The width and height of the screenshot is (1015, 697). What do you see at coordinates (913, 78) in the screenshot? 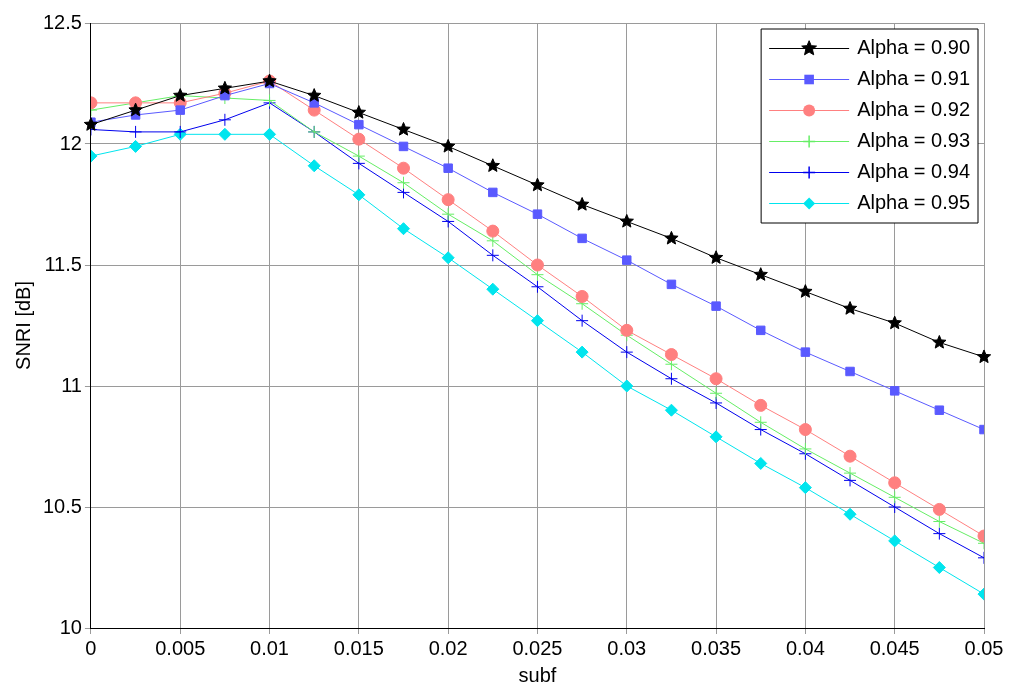
I see `legend-label: Alpha = 0.91` at bounding box center [913, 78].